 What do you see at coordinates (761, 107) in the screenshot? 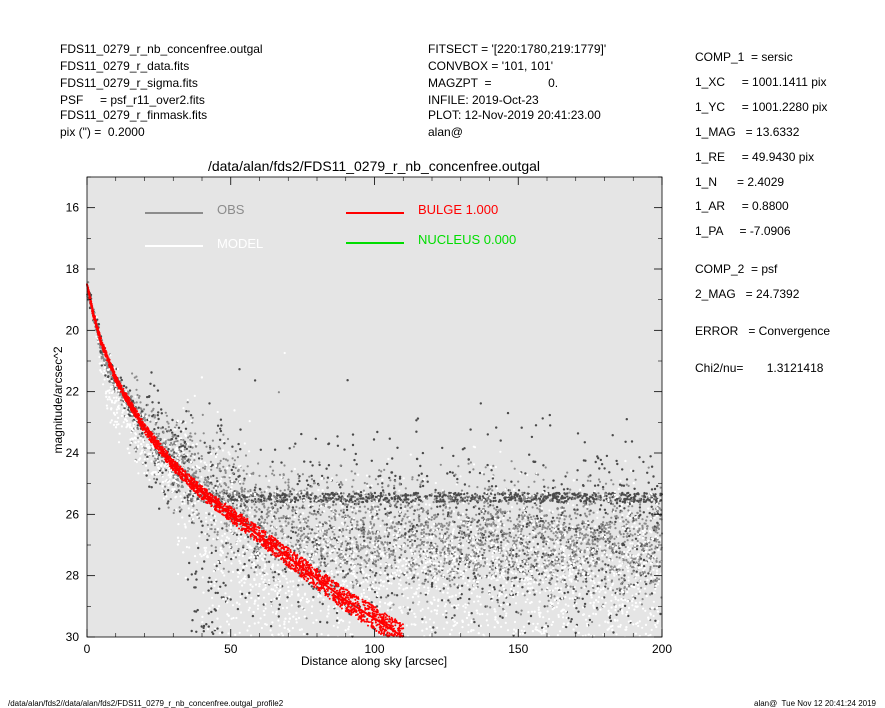
I see `param-line: 1_YC = 1001.2280 pix` at bounding box center [761, 107].